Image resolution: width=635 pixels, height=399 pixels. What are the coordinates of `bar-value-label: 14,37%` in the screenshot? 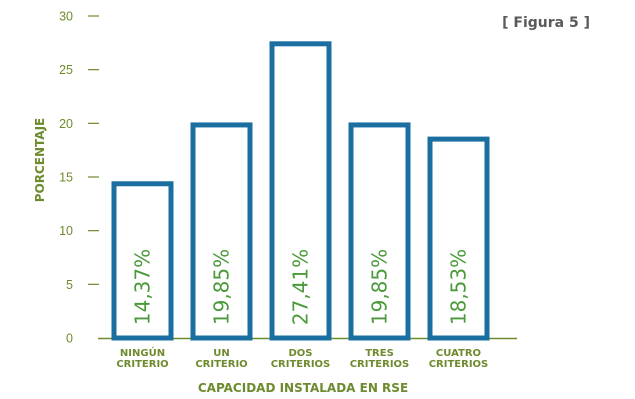 It's located at (143, 287).